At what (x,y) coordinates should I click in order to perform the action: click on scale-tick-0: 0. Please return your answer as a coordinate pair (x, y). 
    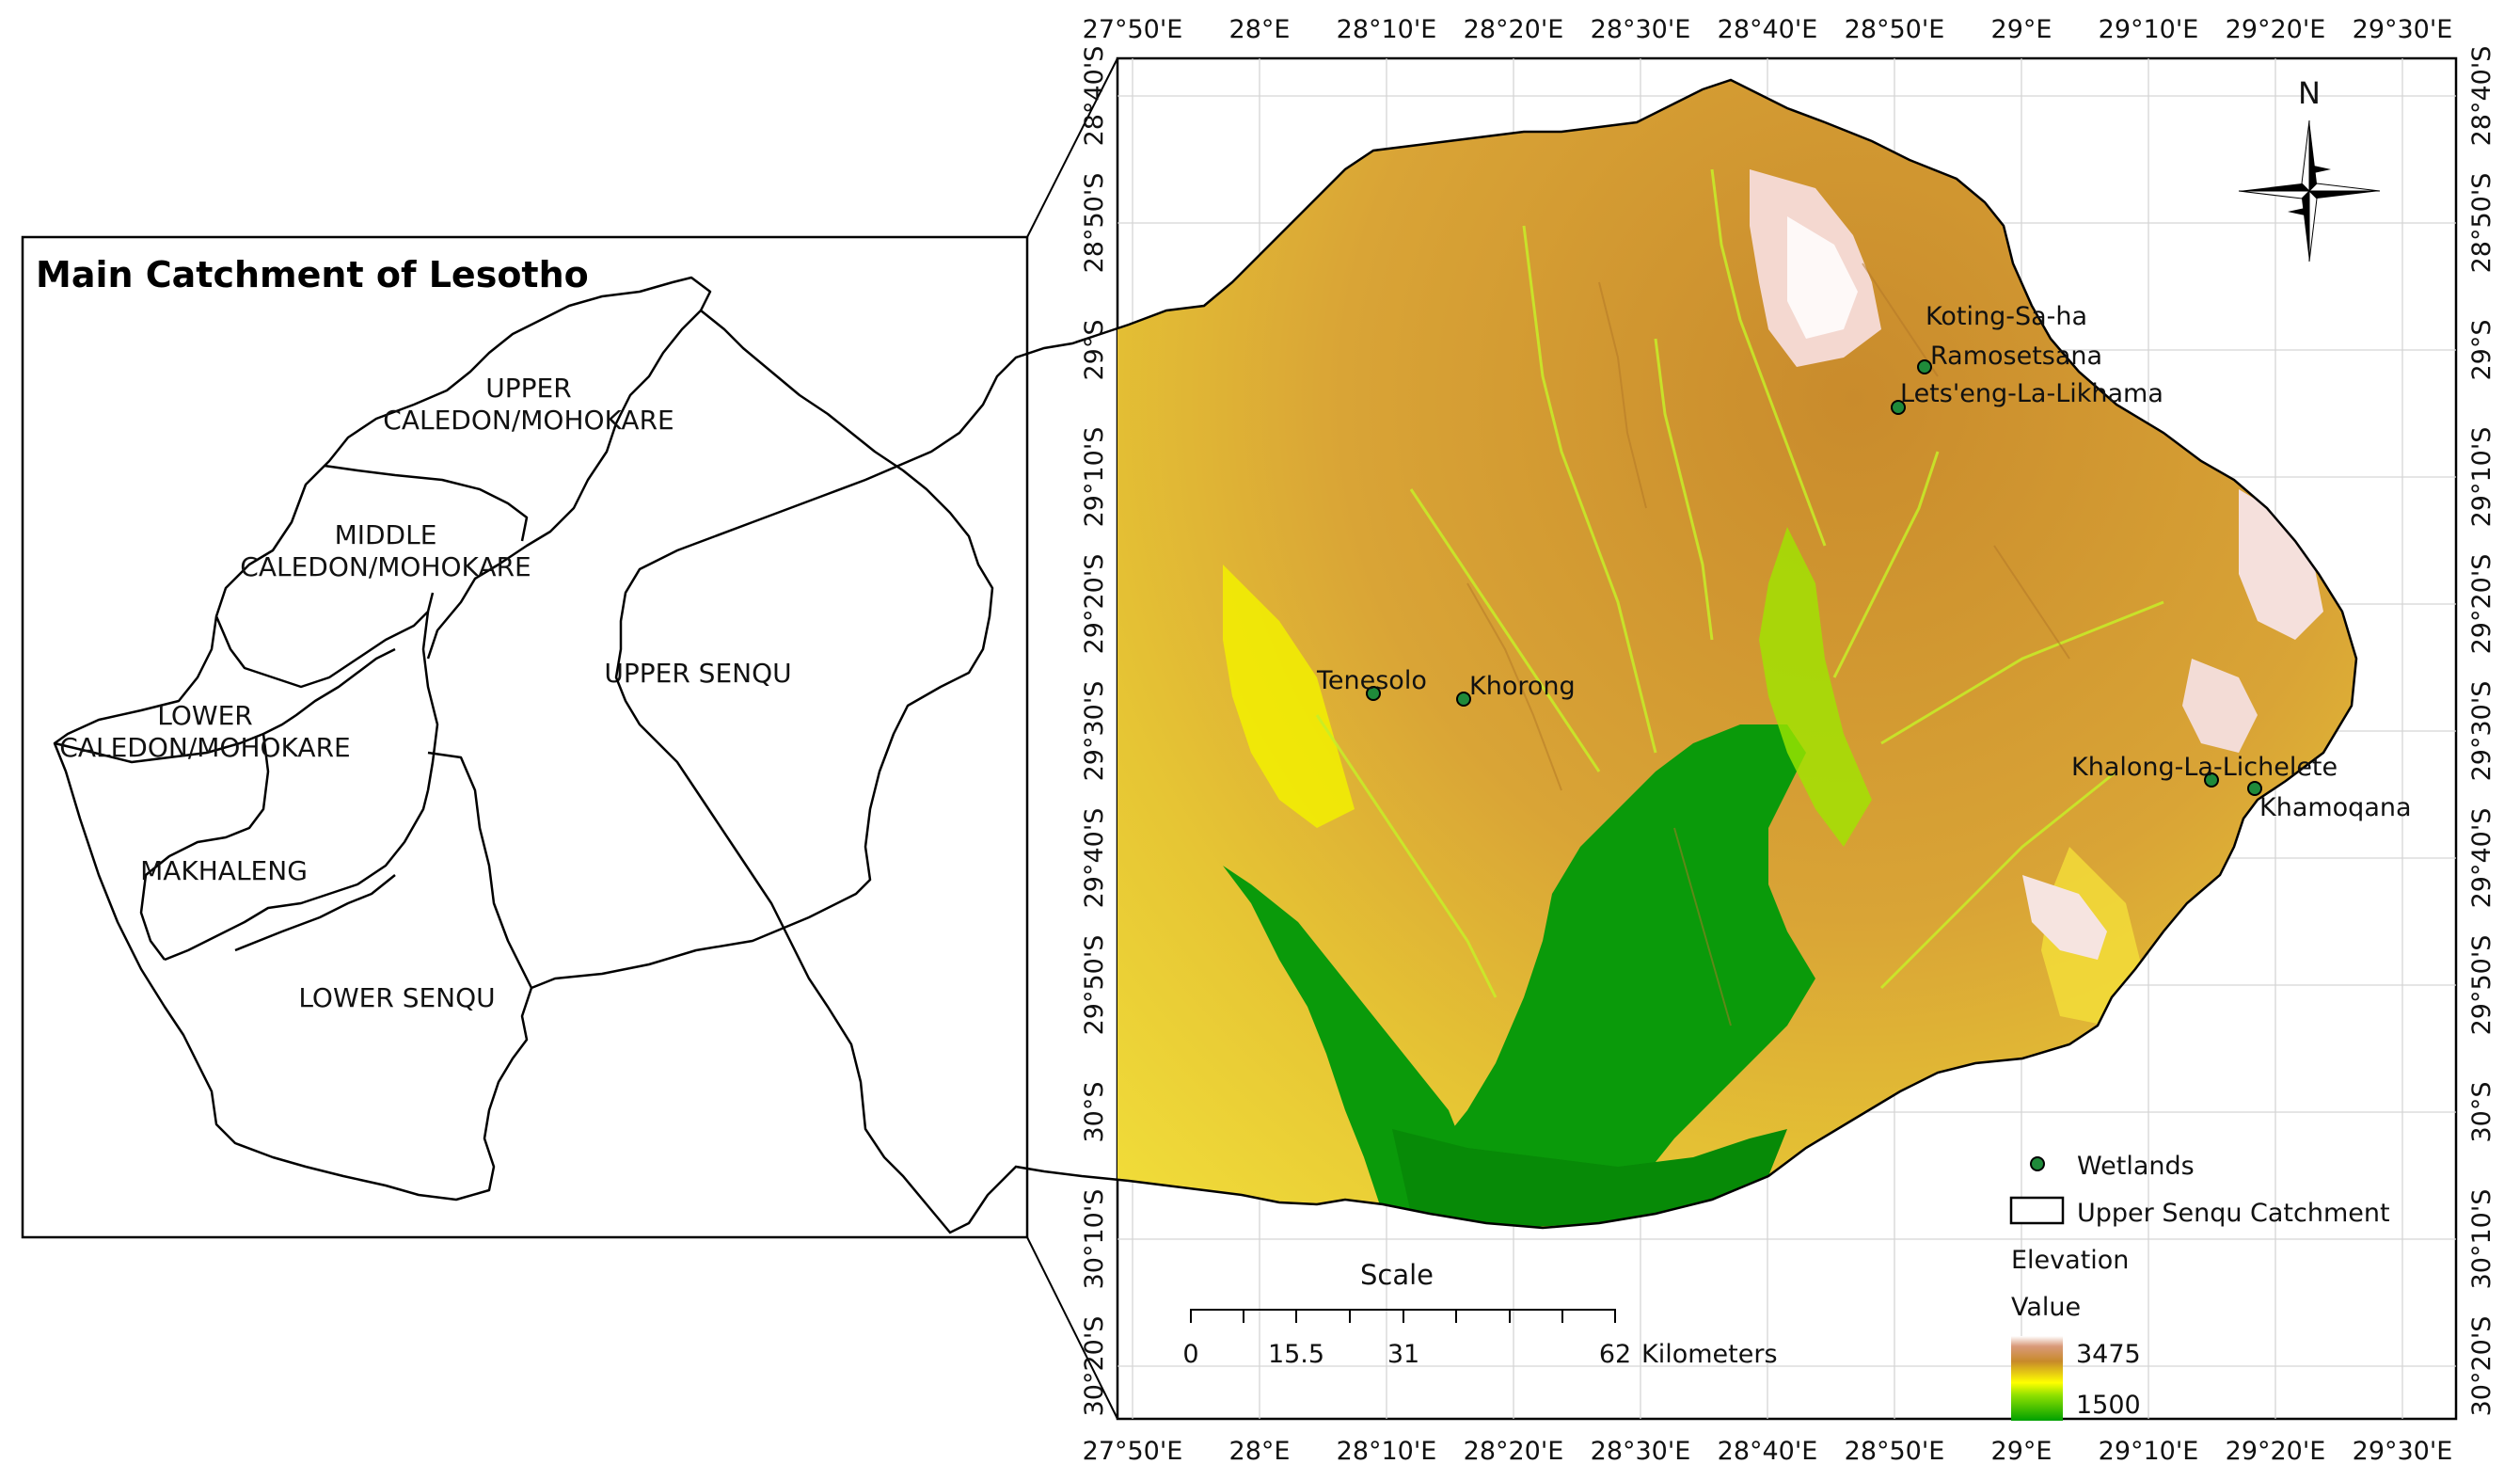
    Looking at the image, I should click on (1190, 1354).